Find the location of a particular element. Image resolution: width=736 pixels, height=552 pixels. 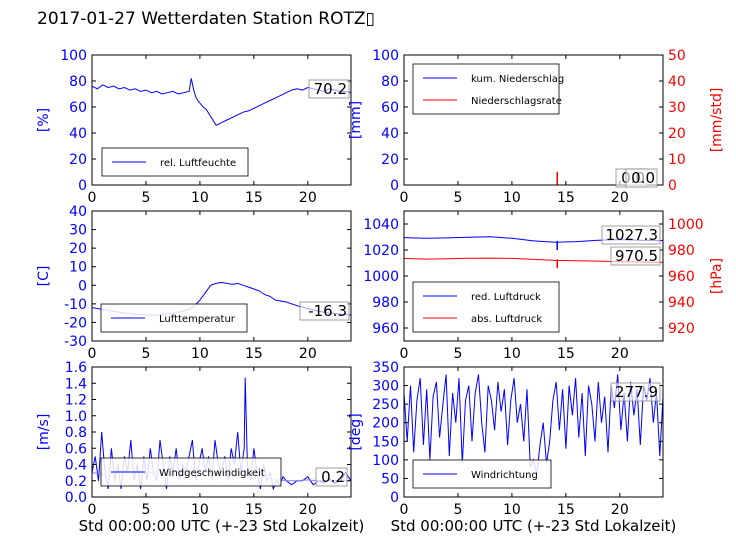

pressure-legend-label-1: abs. Luftdruck is located at coordinates (506, 319).